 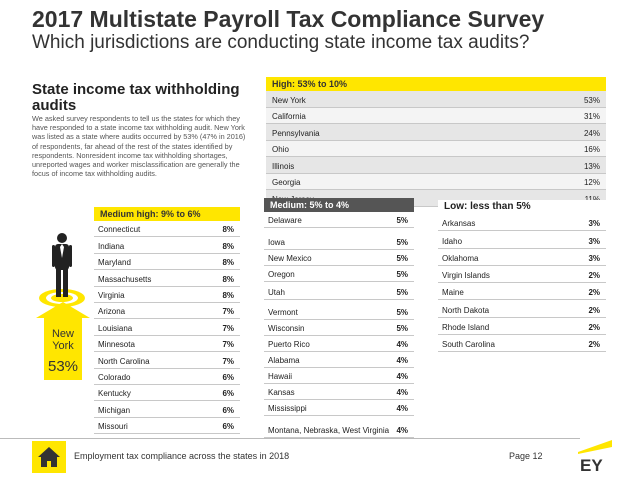 I want to click on state-name: New York, so click(x=289, y=100).